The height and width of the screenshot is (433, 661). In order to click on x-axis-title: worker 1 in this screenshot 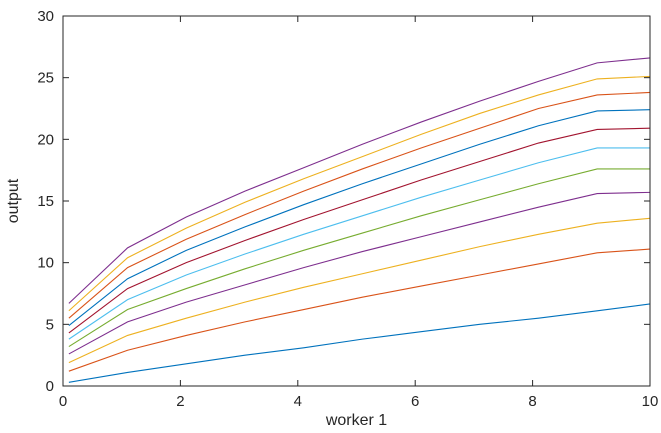, I will do `click(356, 420)`.